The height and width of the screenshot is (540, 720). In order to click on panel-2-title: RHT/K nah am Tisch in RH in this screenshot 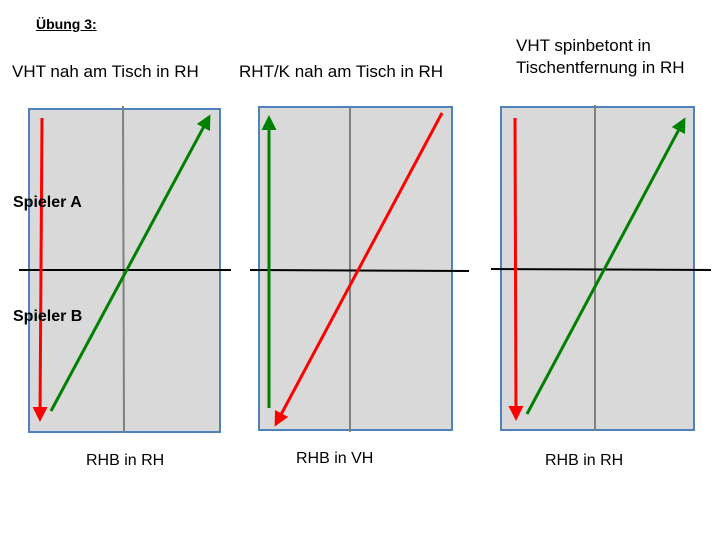, I will do `click(341, 71)`.